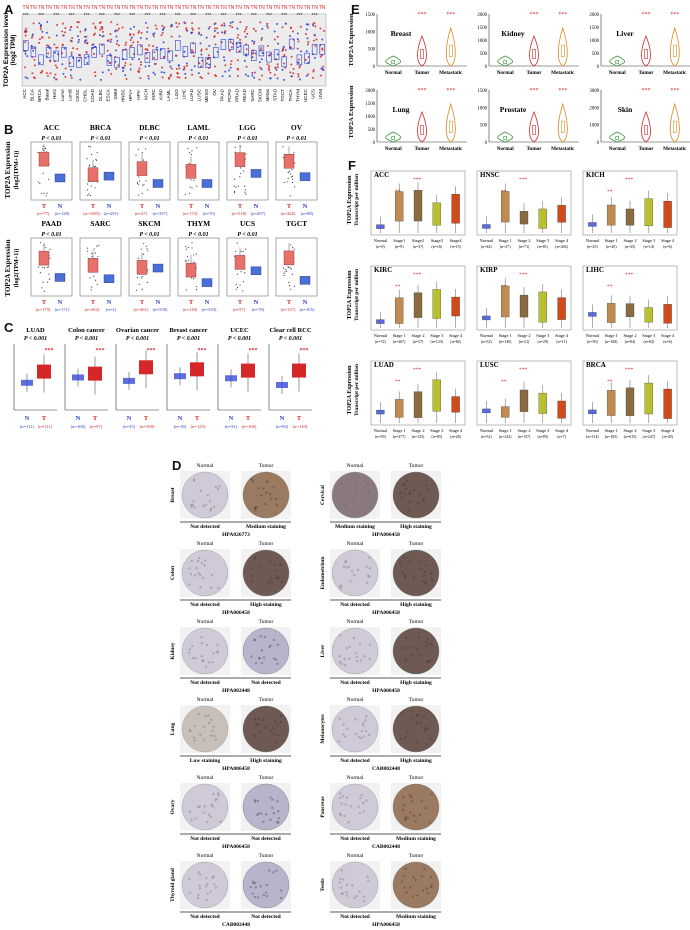  What do you see at coordinates (266, 605) in the screenshot?
I see `panel-d-left-tumor-staining: High staining` at bounding box center [266, 605].